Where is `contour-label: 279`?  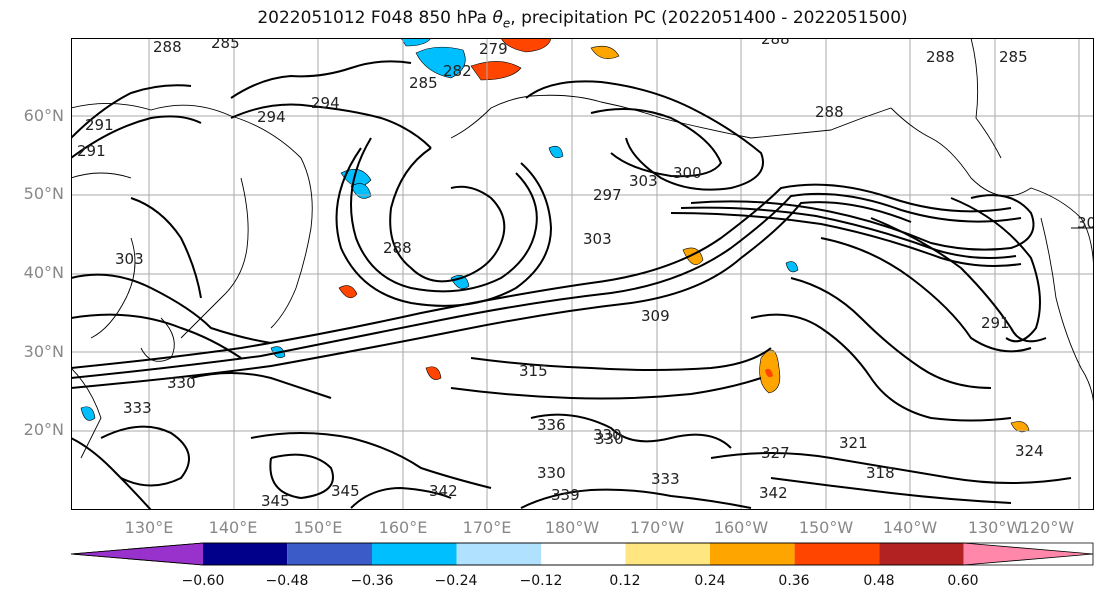
contour-label: 279 is located at coordinates (493, 49).